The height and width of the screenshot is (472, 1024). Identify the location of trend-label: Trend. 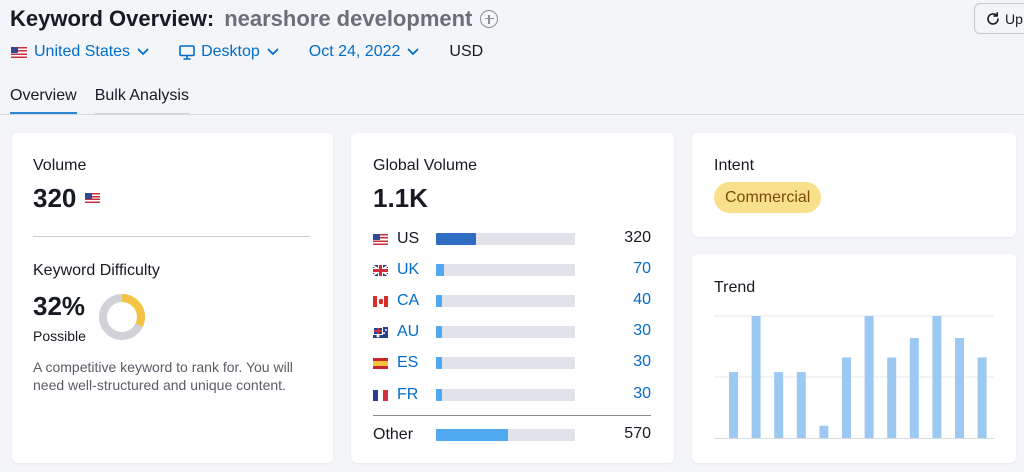
(735, 287).